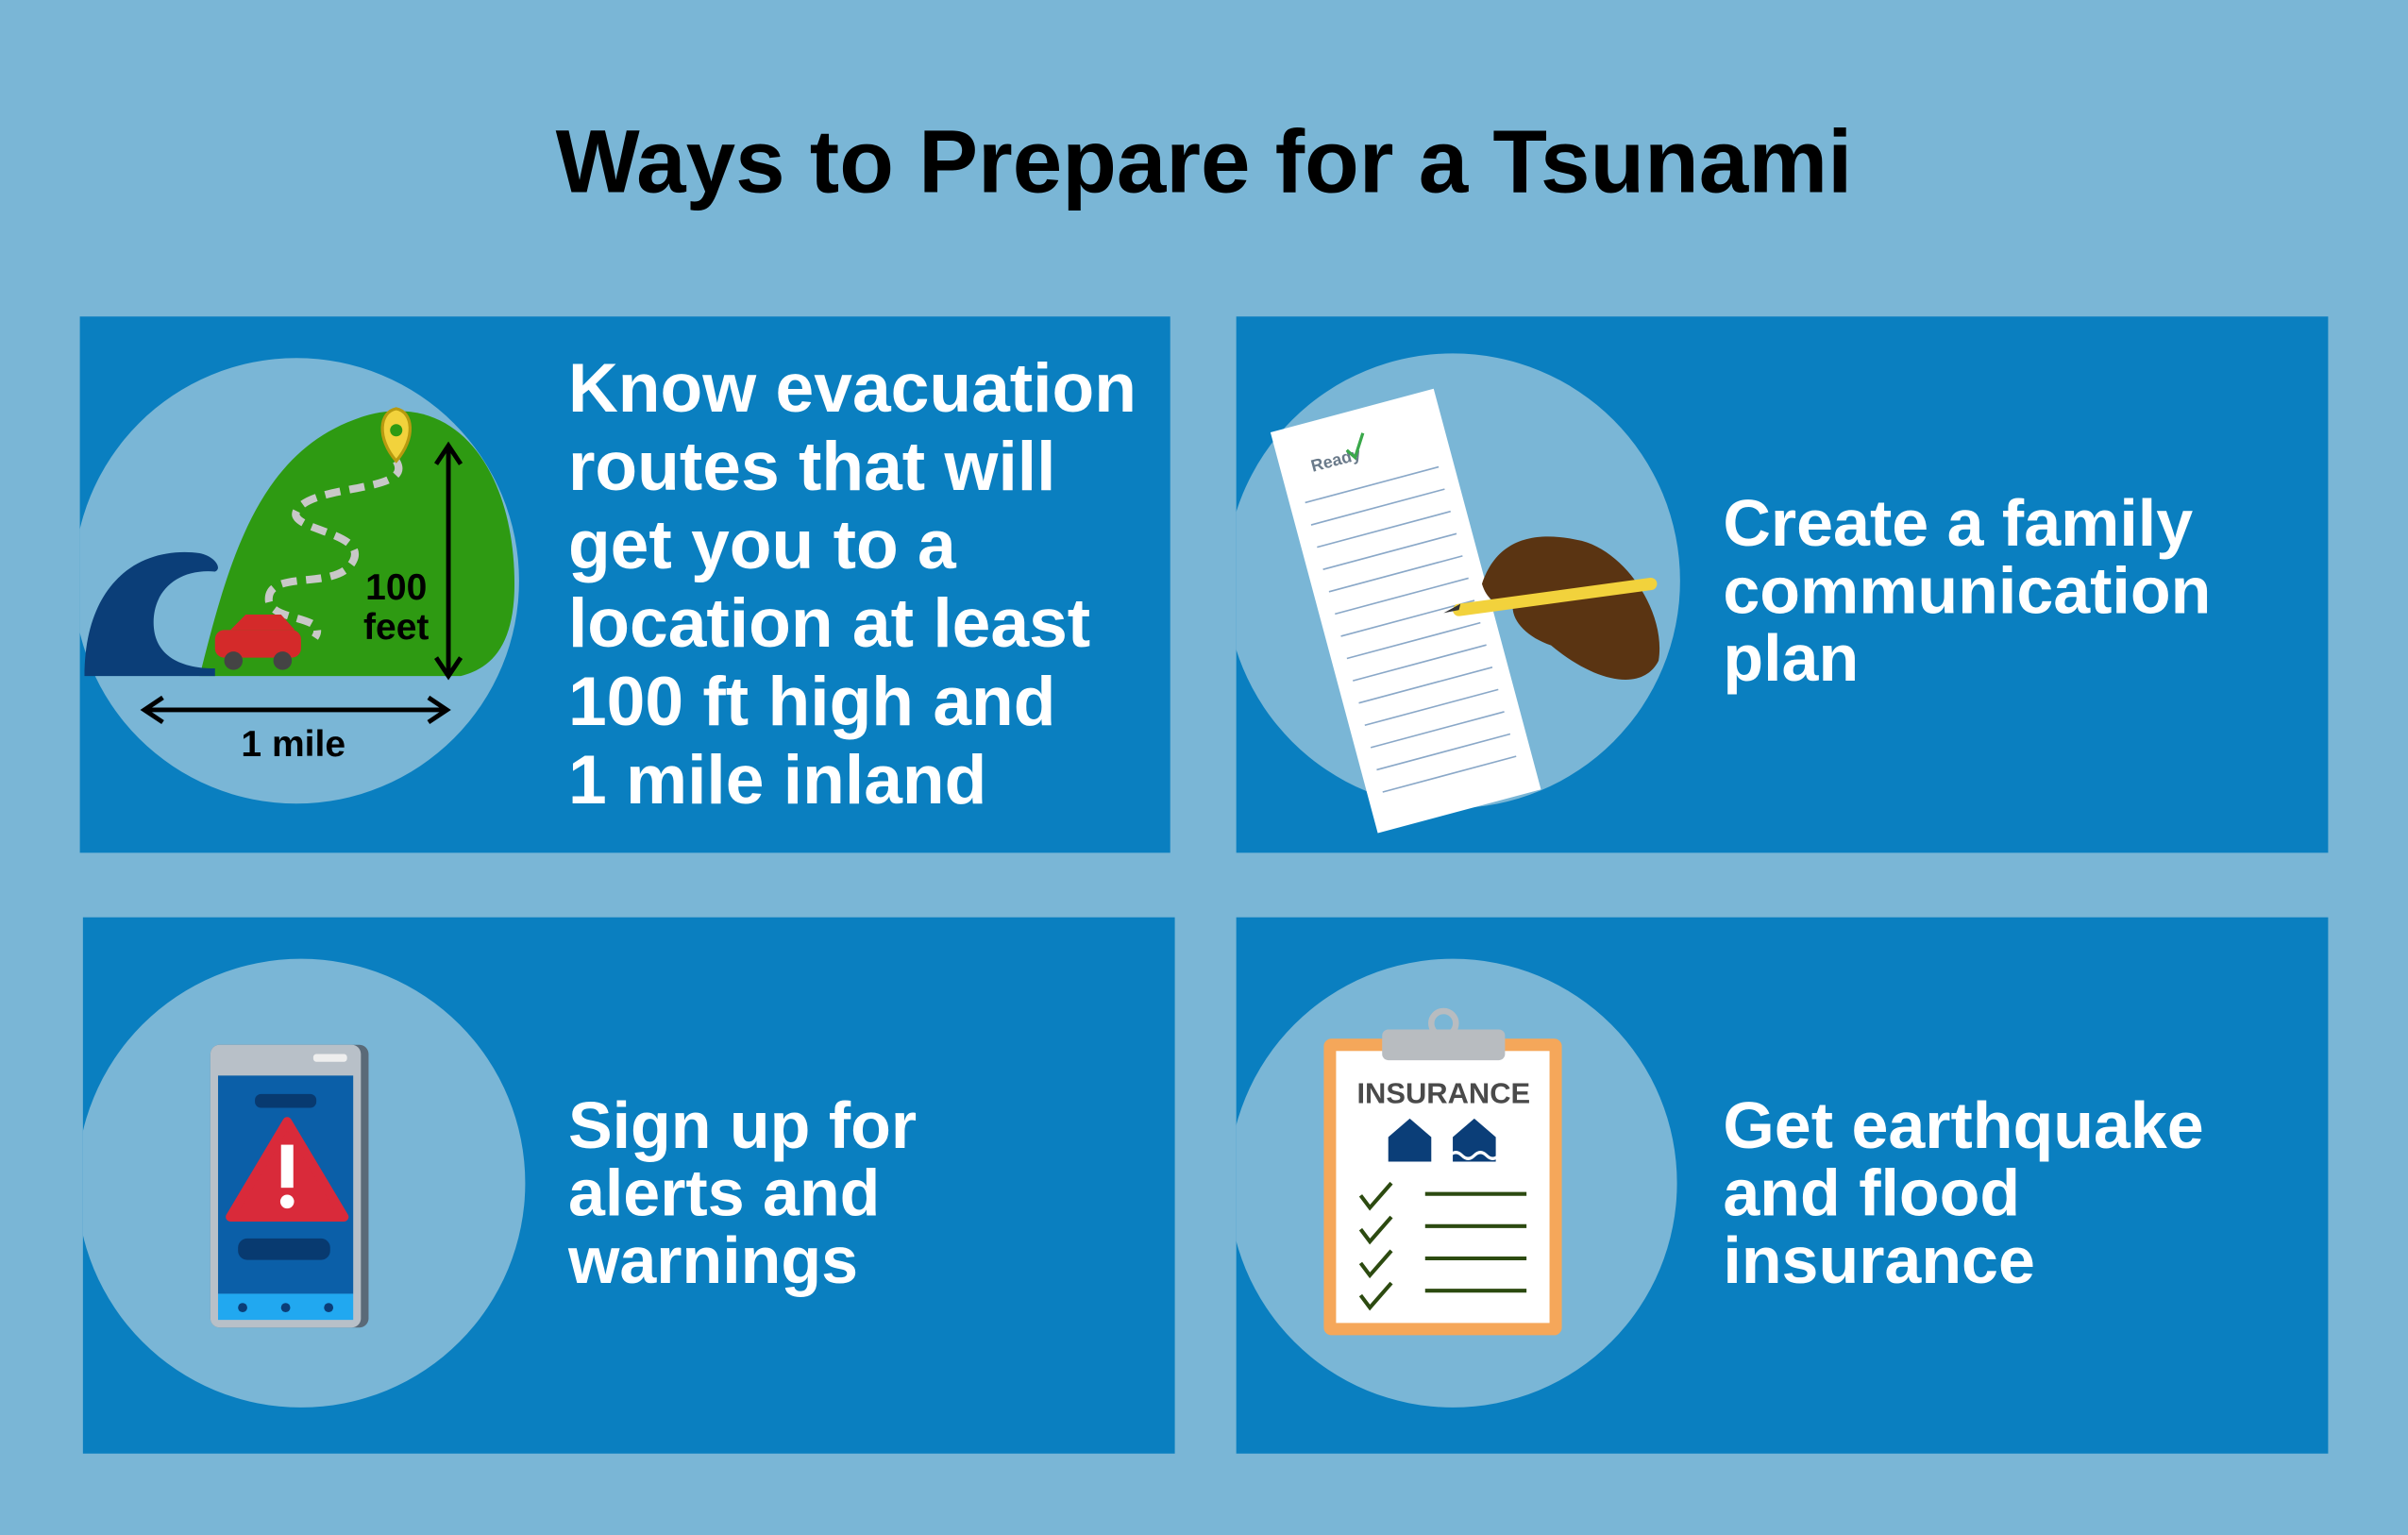 This screenshot has height=1535, width=2408. I want to click on clipboard-icon: INSURANCE, so click(1442, 1171).